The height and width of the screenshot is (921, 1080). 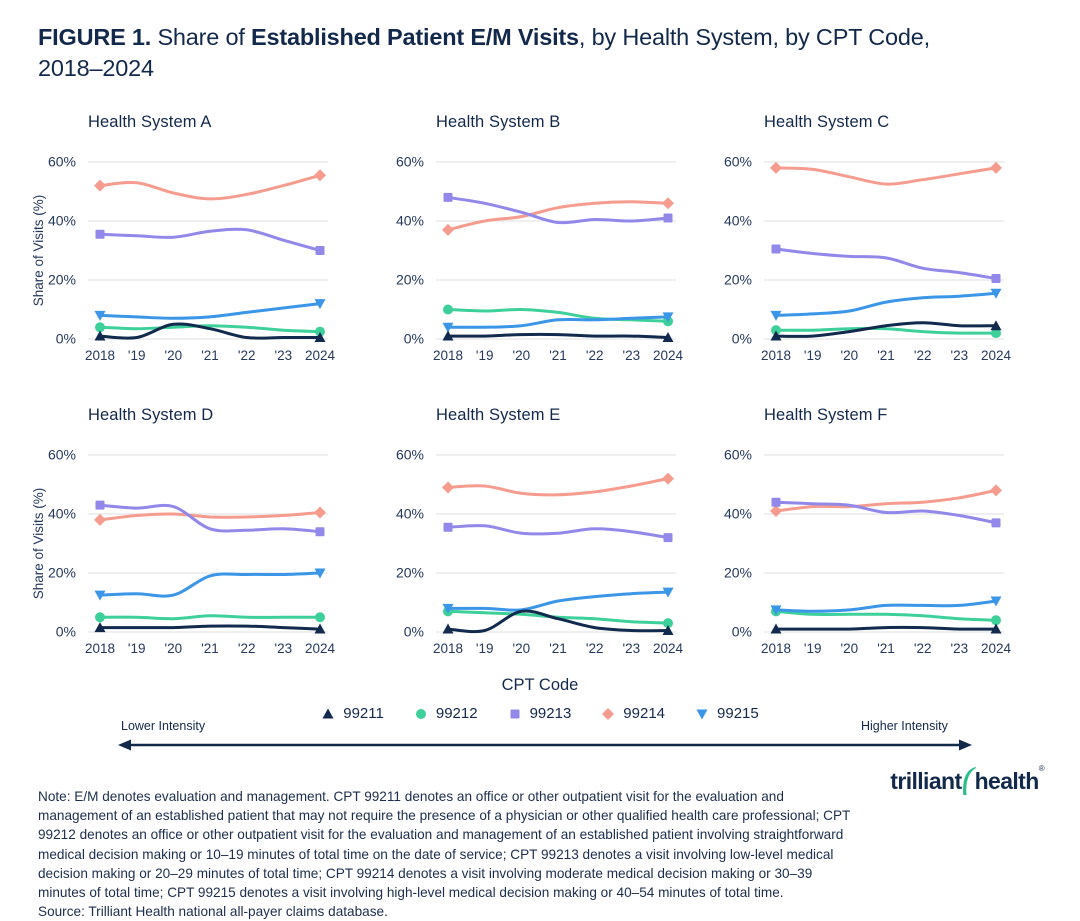 I want to click on legend-title: CPT Code, so click(x=540, y=685).